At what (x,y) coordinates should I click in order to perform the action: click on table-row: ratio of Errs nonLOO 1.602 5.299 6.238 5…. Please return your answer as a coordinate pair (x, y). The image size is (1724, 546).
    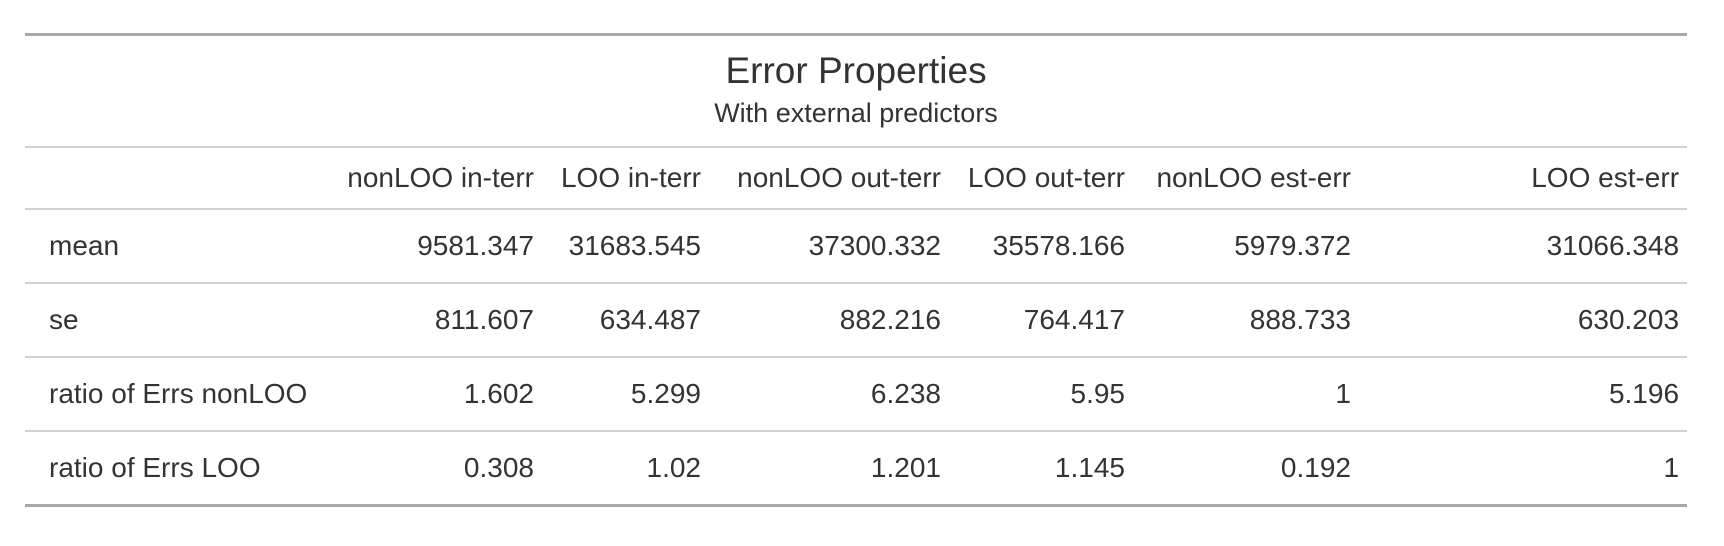
    Looking at the image, I should click on (856, 393).